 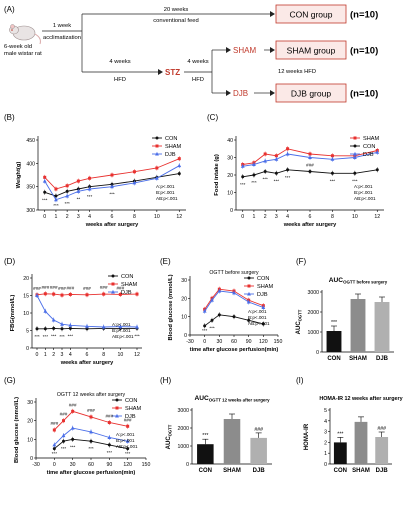 What do you see at coordinates (311, 94) in the screenshot?
I see `djb-group-label: DJB group` at bounding box center [311, 94].